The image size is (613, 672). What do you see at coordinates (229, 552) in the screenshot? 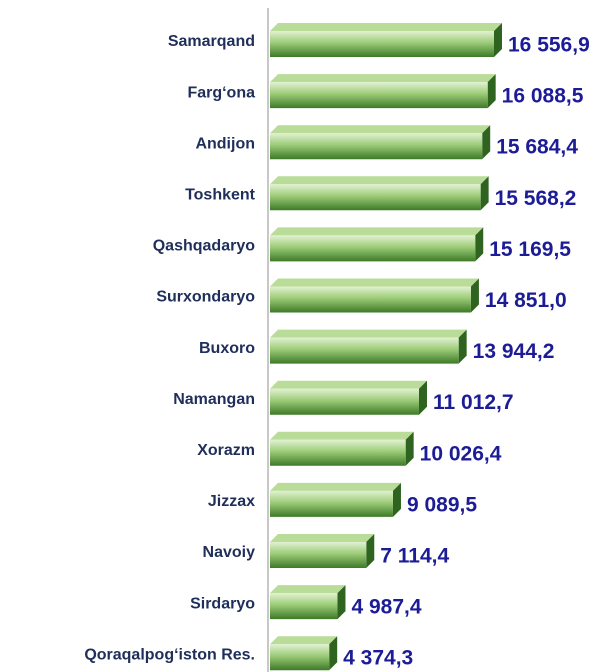
I see `category-label: Navoiy` at bounding box center [229, 552].